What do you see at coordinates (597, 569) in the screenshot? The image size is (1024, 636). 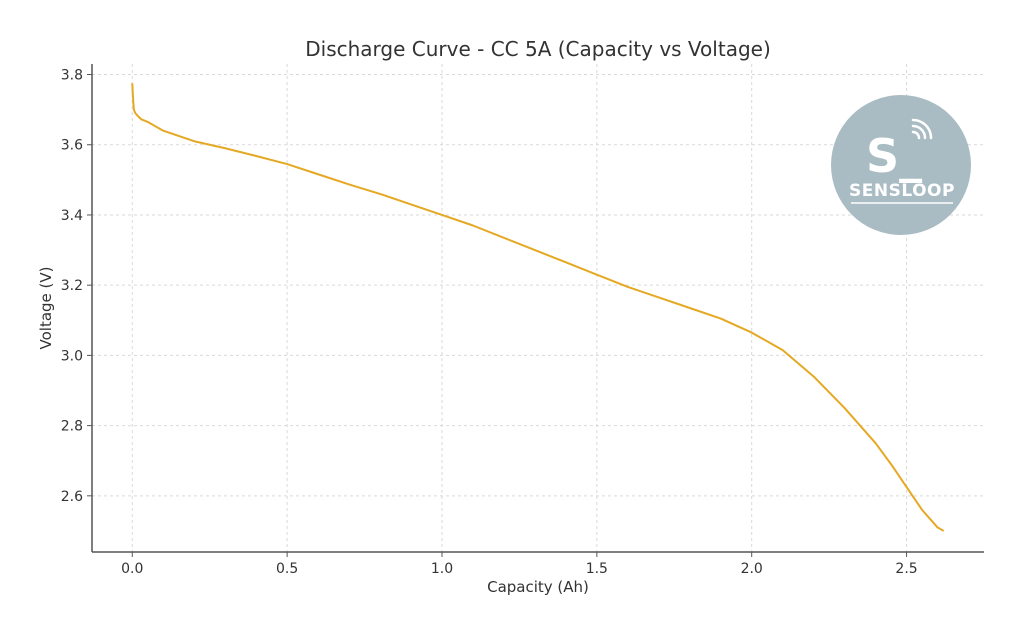 I see `x-tick-label: 1.5` at bounding box center [597, 569].